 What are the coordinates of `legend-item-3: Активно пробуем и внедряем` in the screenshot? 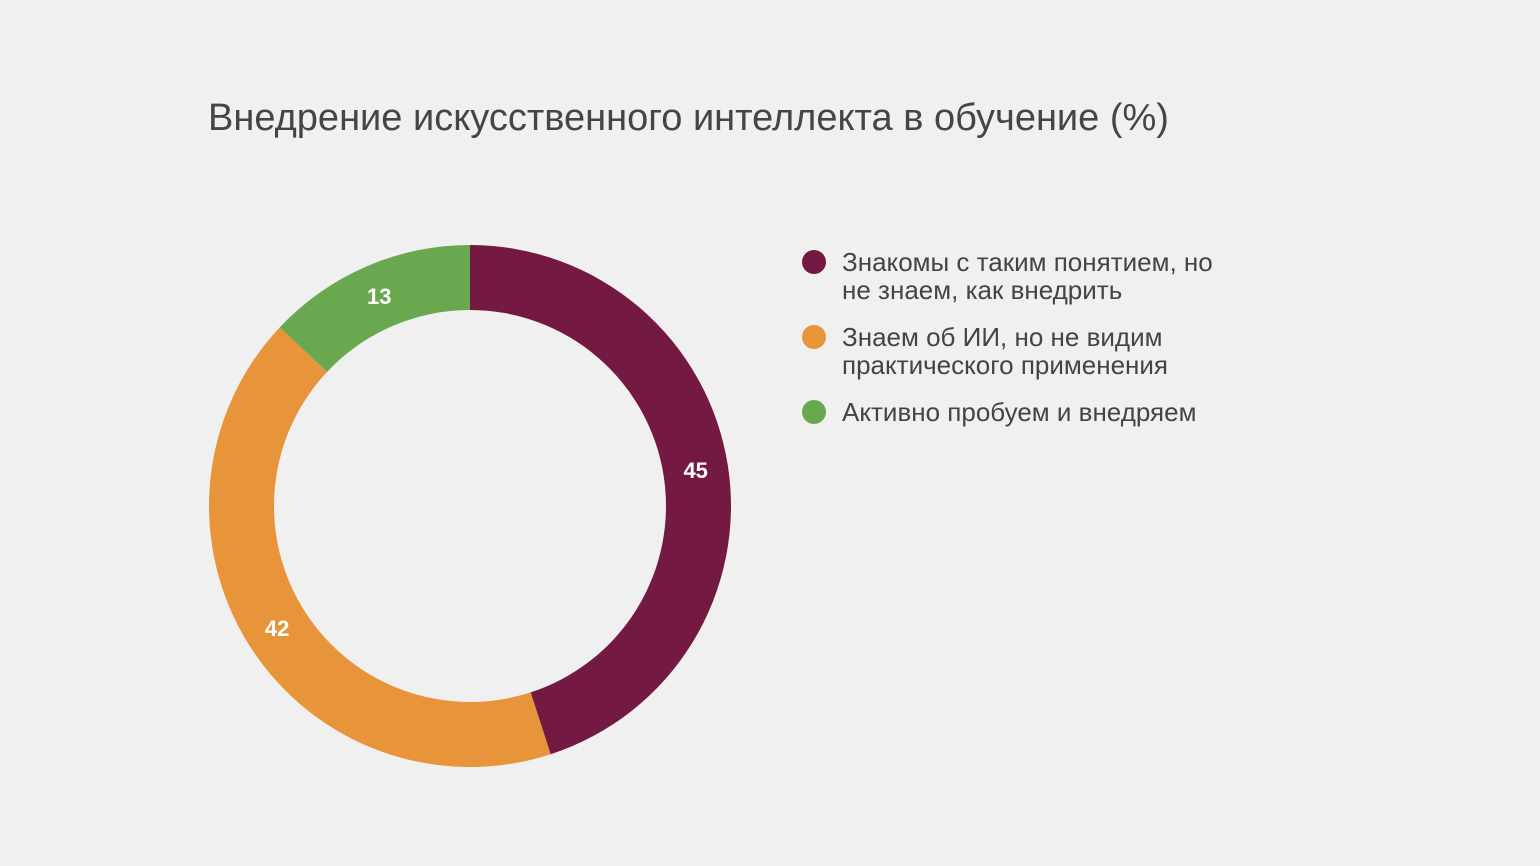 It's located at (1022, 412).